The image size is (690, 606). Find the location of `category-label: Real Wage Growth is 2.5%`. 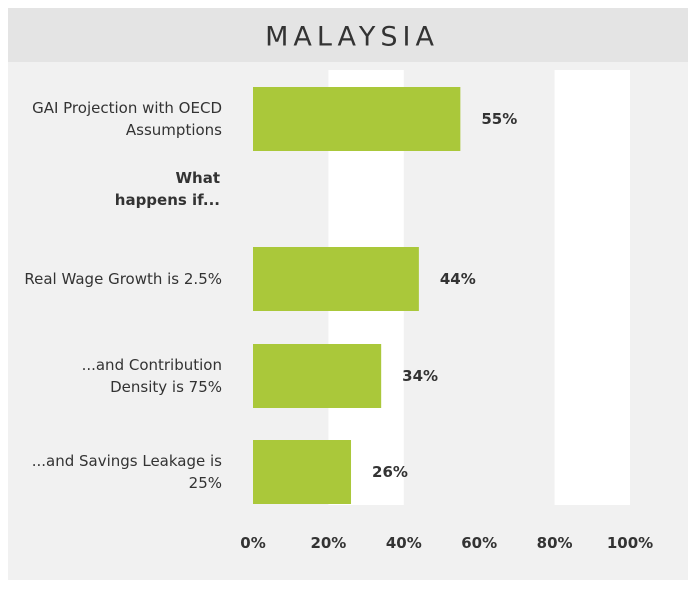

category-label: Real Wage Growth is 2.5% is located at coordinates (123, 279).